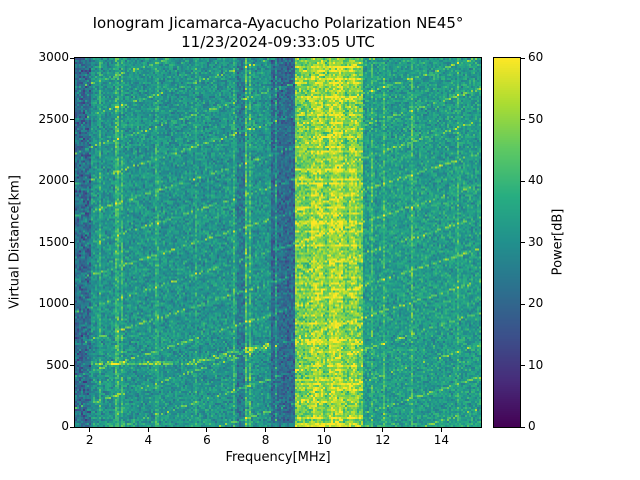  I want to click on colorbar-tick-label: 30, so click(536, 241).